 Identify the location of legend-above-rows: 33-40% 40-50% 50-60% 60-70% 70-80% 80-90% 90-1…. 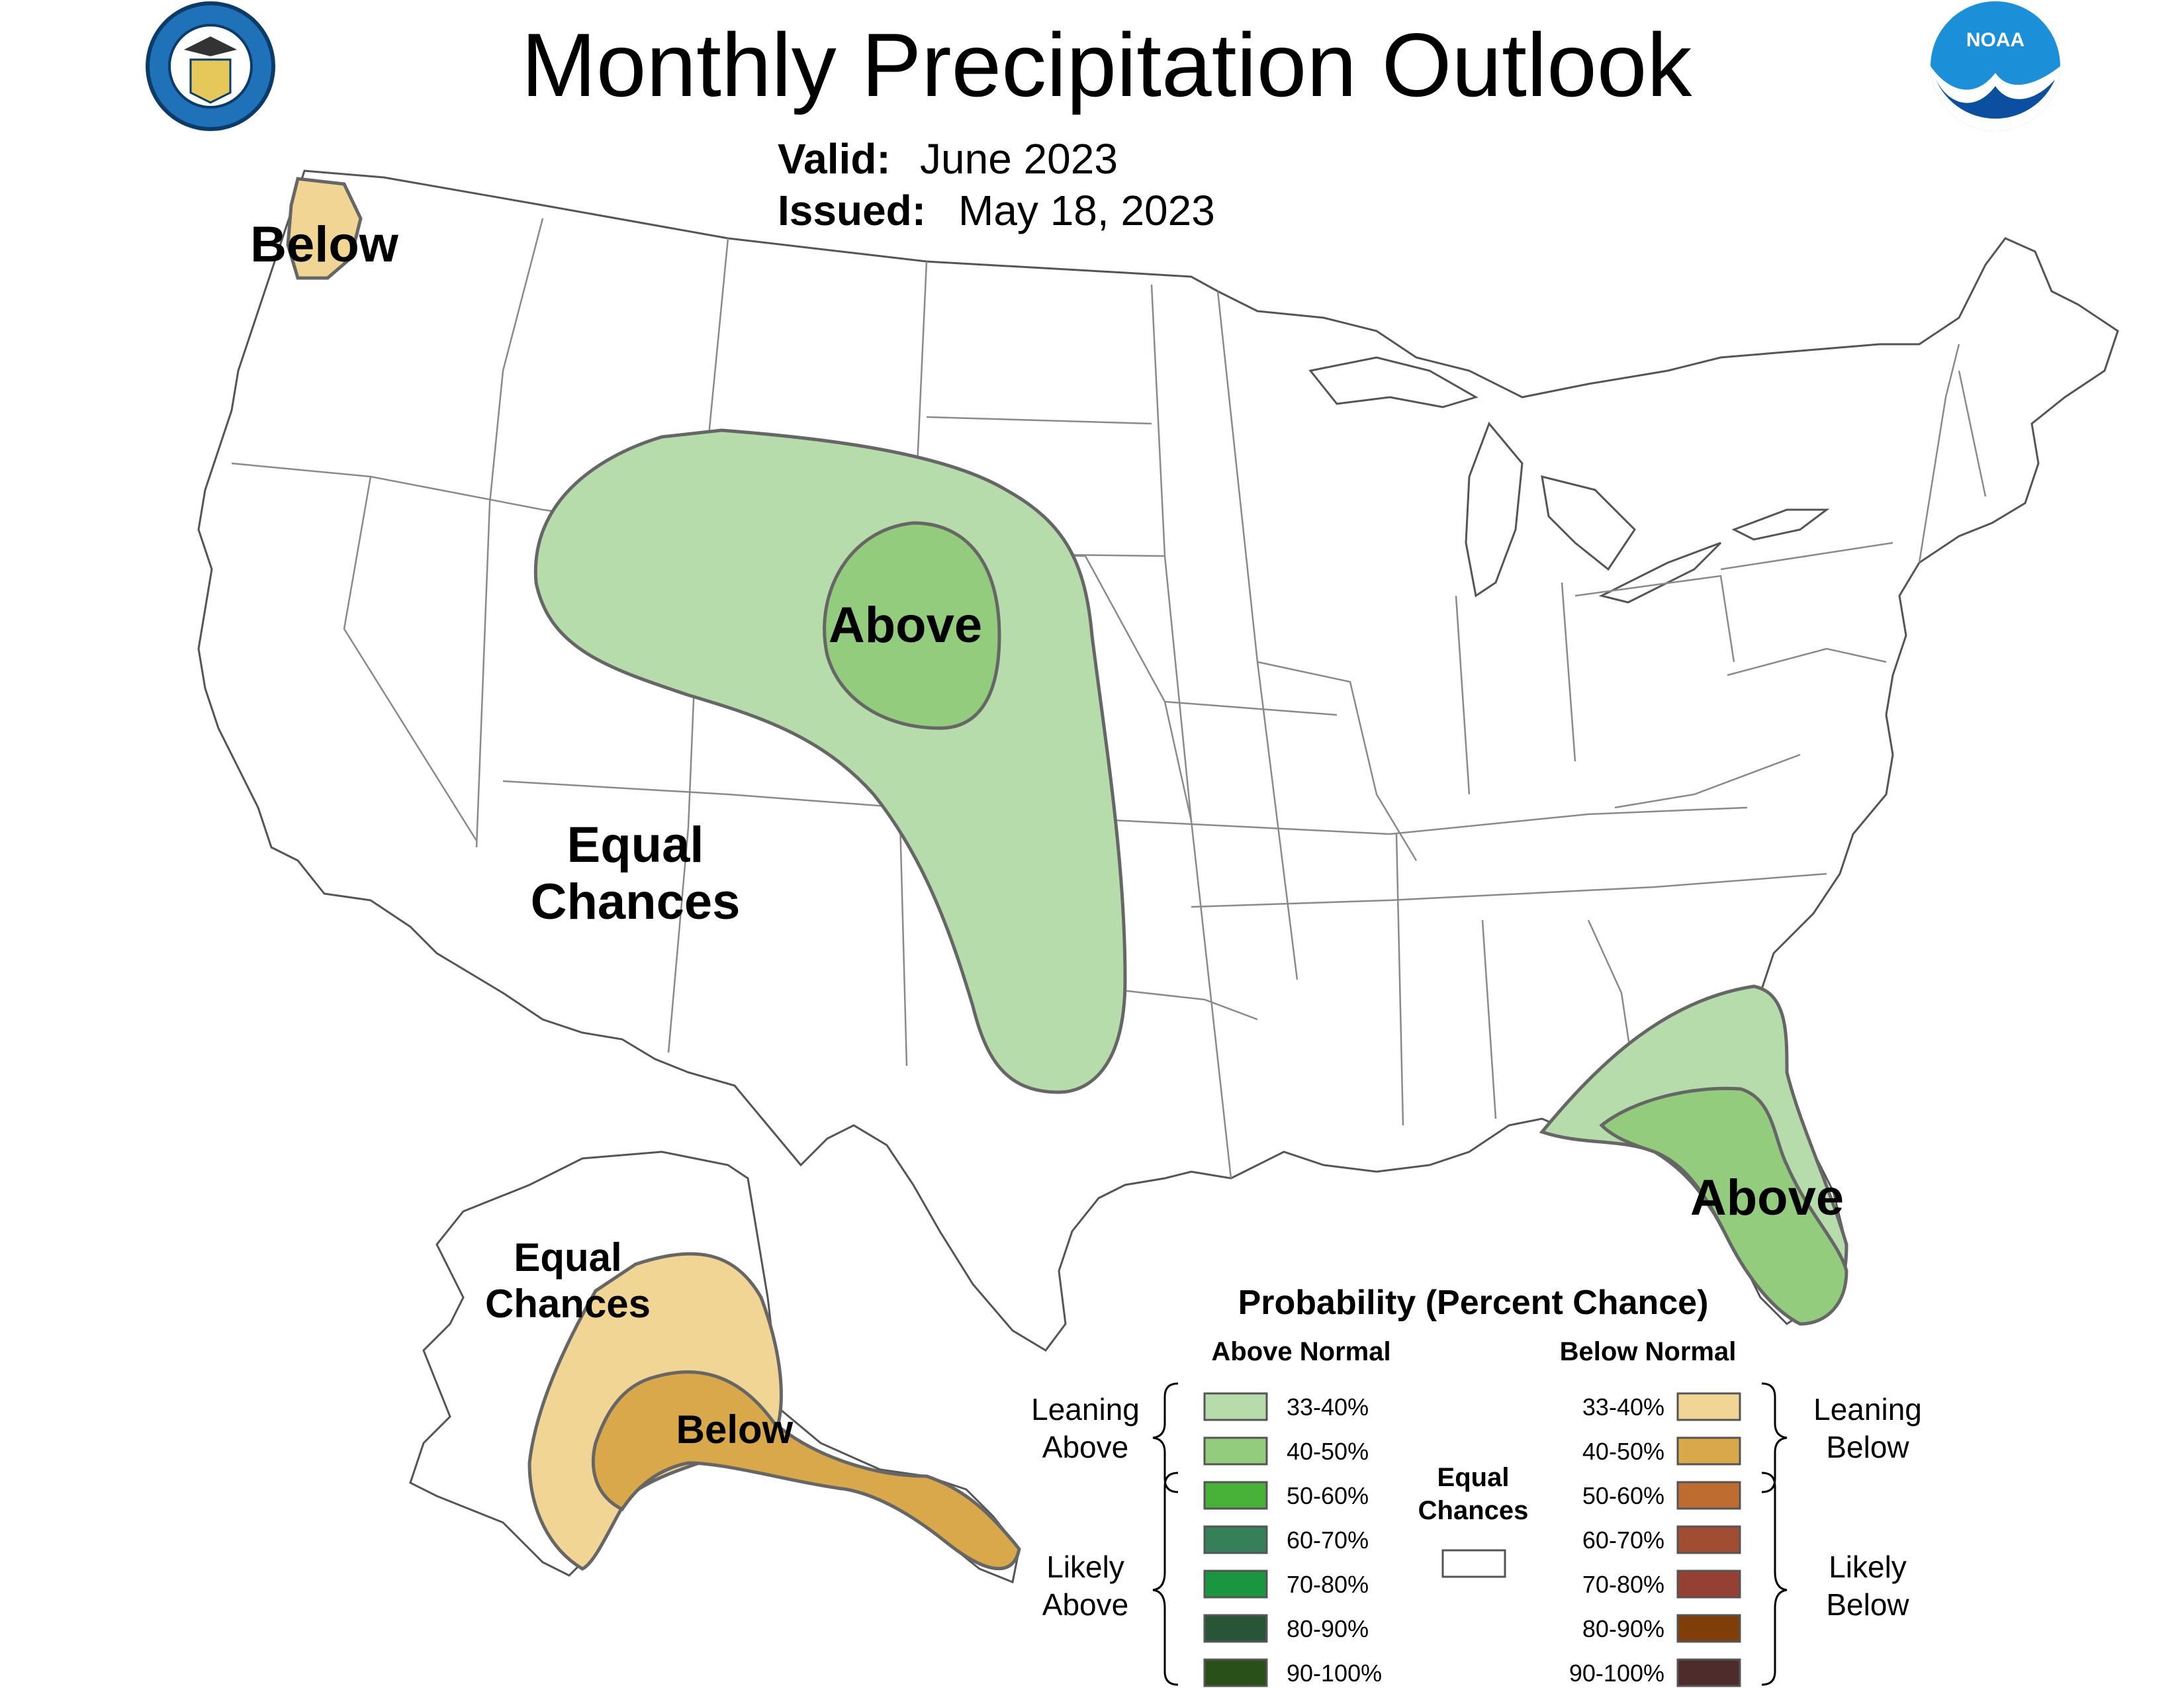
(1292, 1539).